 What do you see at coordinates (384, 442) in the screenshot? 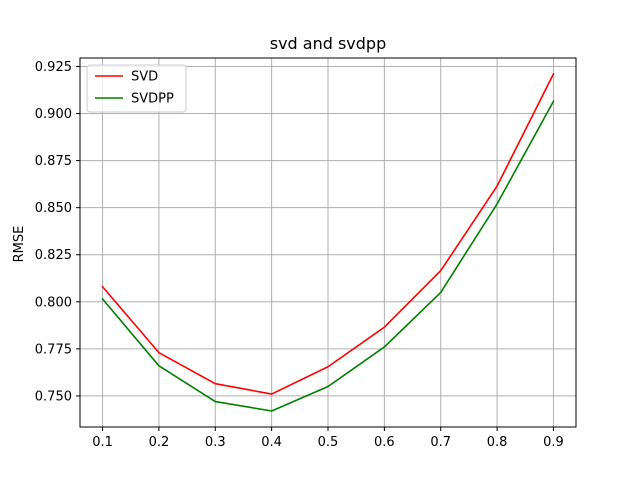
I see `x-tick-label: 0.6` at bounding box center [384, 442].